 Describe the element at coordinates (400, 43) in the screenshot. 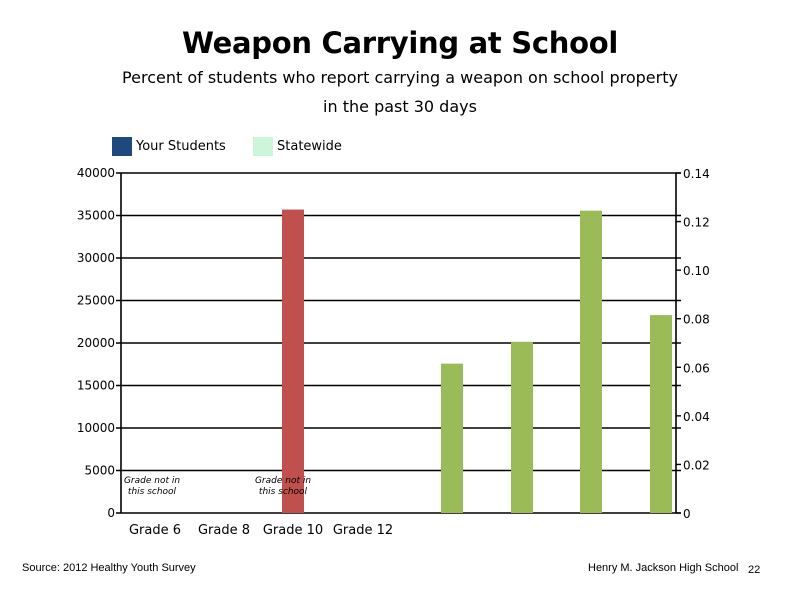

I see `chart-title: Weapon Carrying at School` at that location.